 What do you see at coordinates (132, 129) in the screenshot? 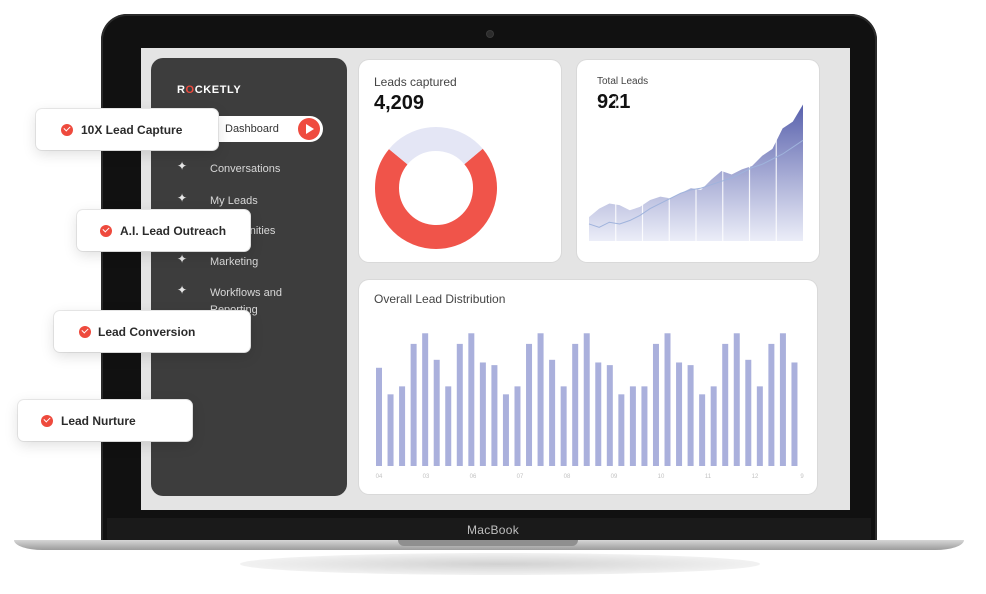
I see `feature-label: 10X Lead Capture` at bounding box center [132, 129].